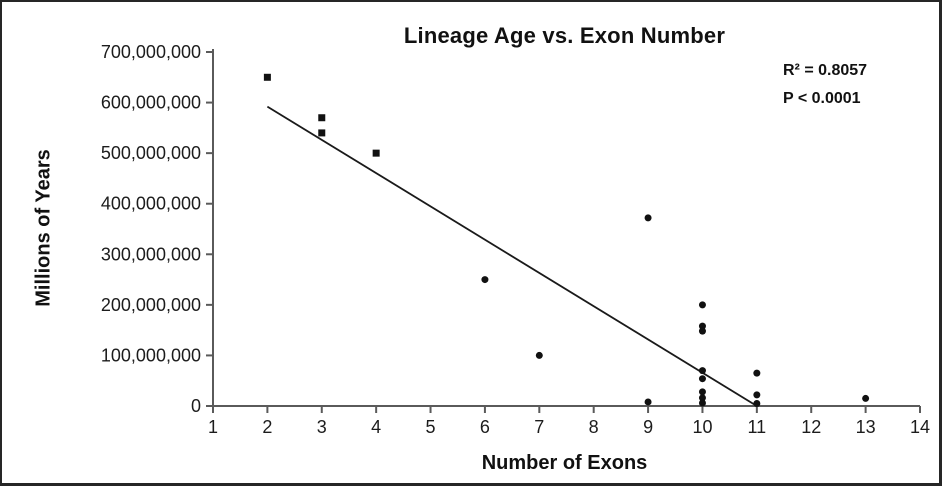 The image size is (942, 488). What do you see at coordinates (151, 52) in the screenshot?
I see `y-tick-label: 700,000,000` at bounding box center [151, 52].